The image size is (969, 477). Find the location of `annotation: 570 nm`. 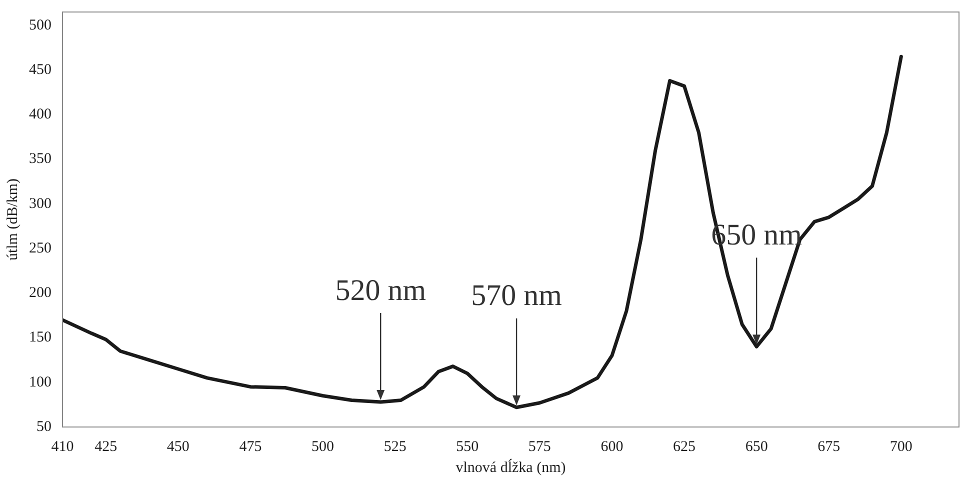

annotation: 570 nm is located at coordinates (516, 295).